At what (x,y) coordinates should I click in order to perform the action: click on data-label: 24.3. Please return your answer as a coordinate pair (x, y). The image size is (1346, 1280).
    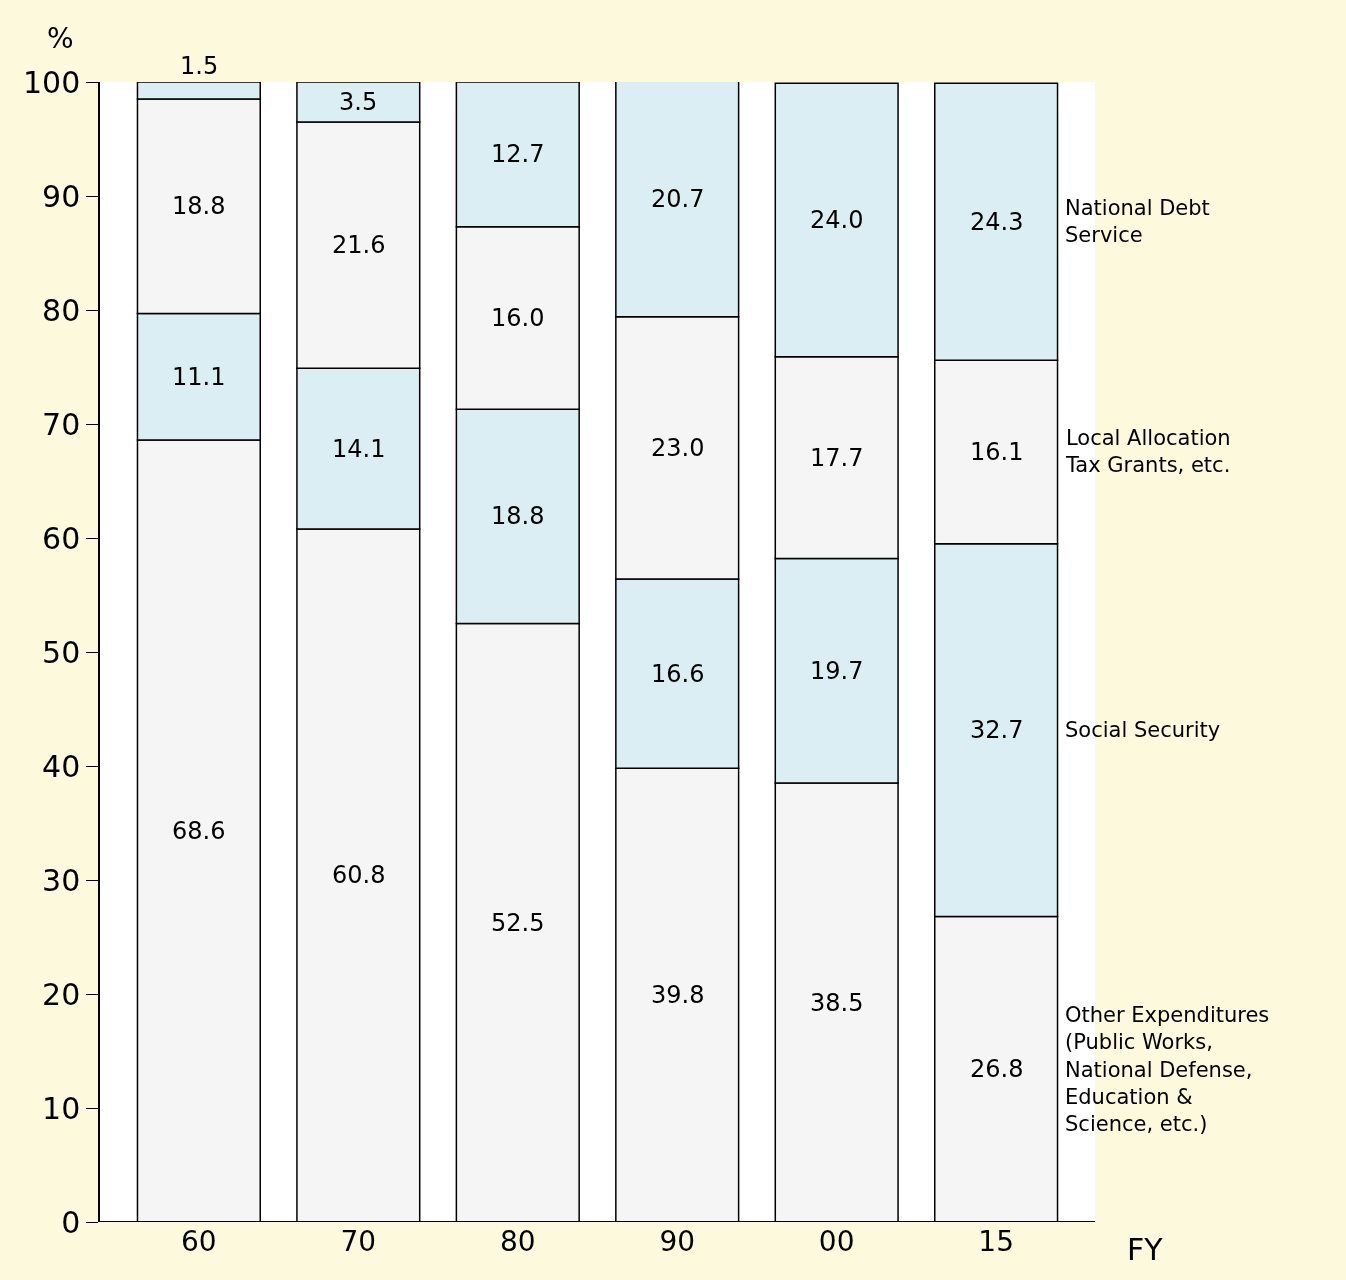
    Looking at the image, I should click on (997, 222).